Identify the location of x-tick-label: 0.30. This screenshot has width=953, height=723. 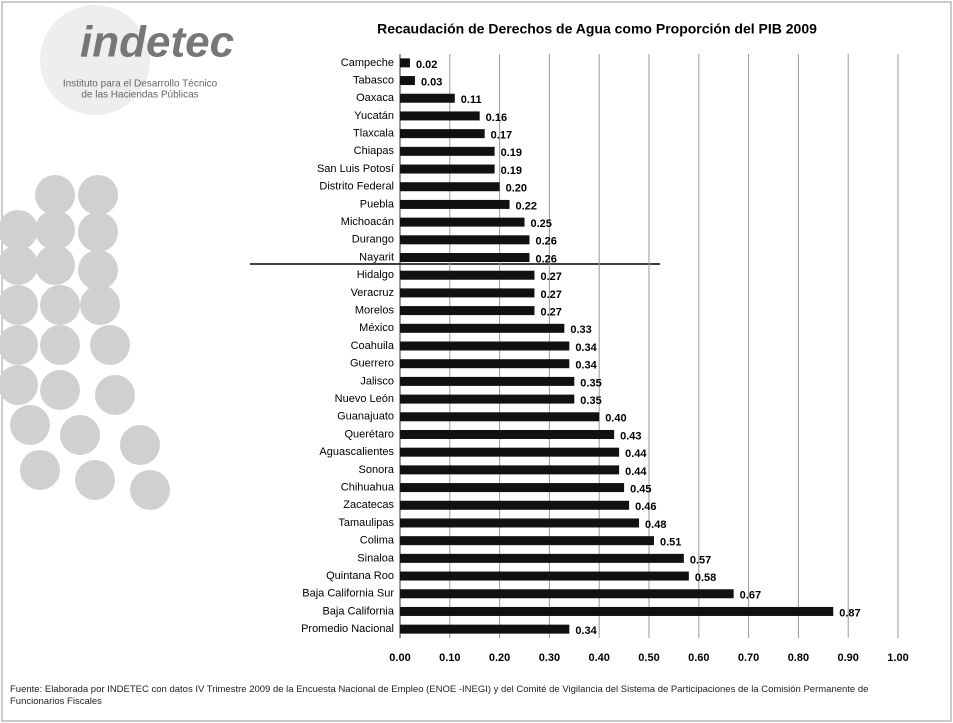
(549, 658).